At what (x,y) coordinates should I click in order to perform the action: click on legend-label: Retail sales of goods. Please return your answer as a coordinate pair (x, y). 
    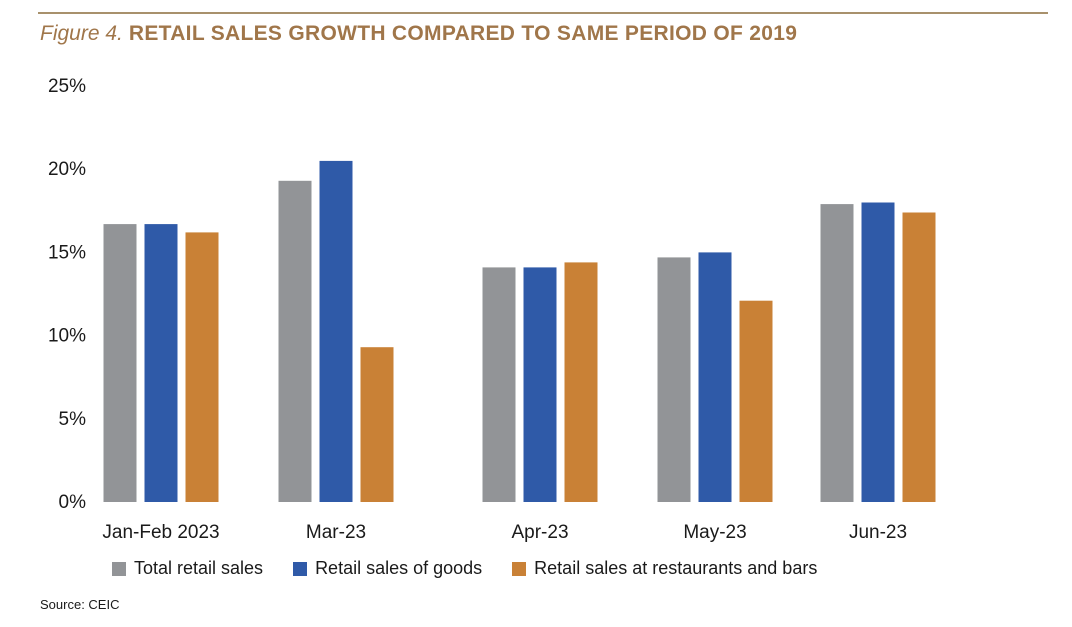
    Looking at the image, I should click on (399, 568).